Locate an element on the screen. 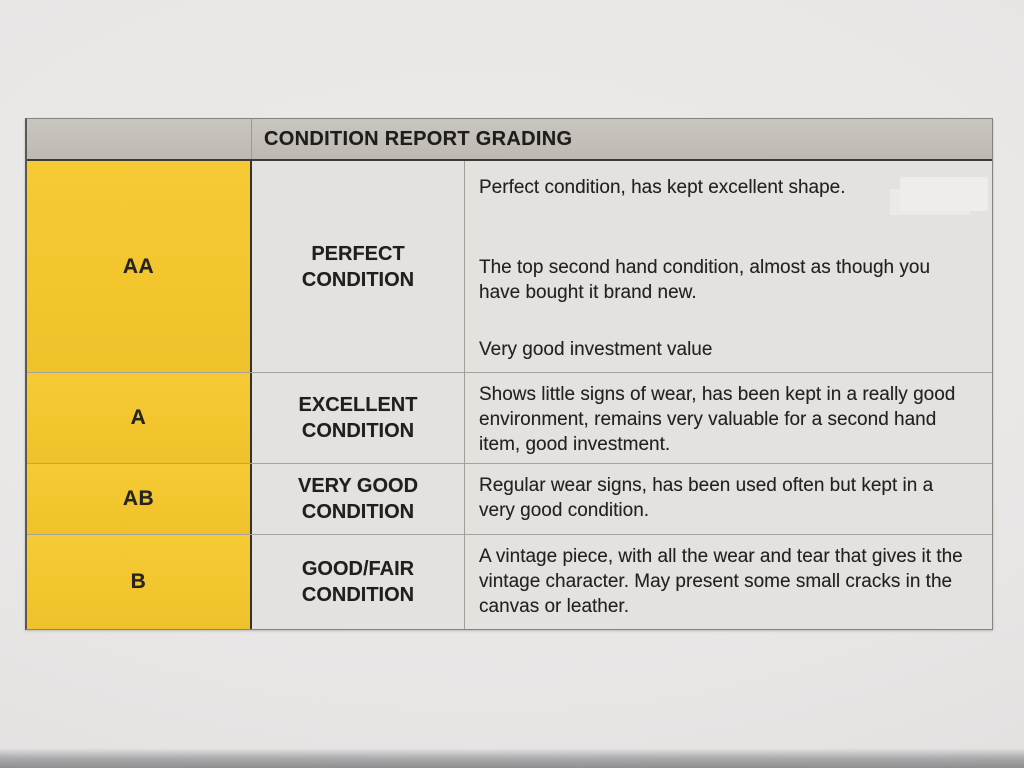 The width and height of the screenshot is (1024, 768). condition-label: VERY GOOD CONDITION is located at coordinates (358, 499).